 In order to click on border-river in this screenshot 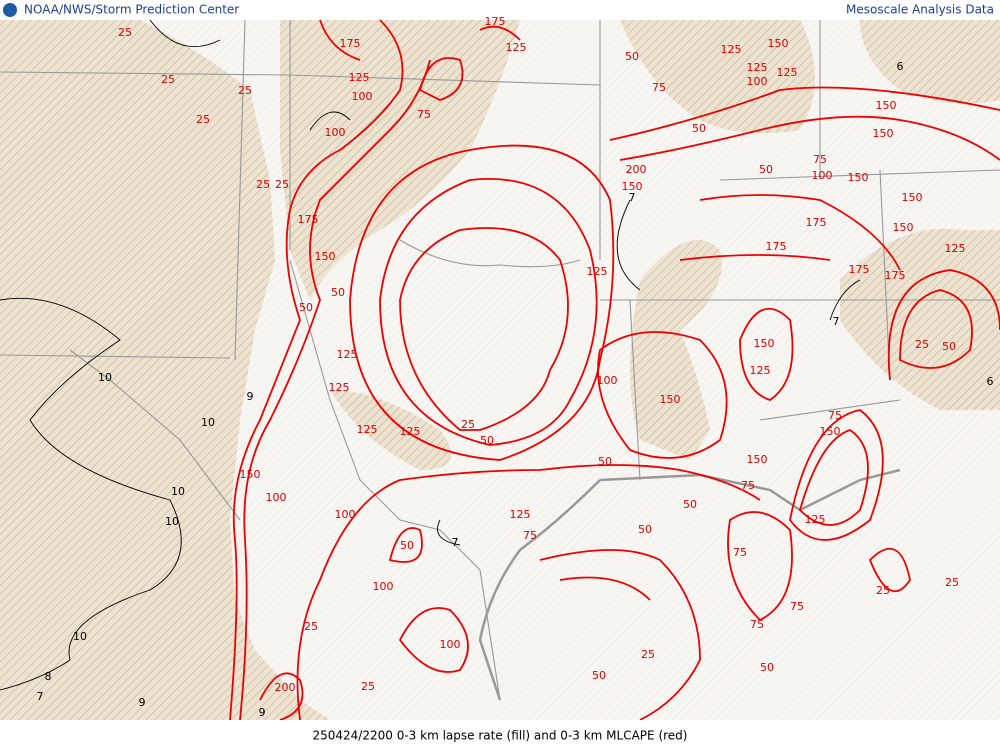, I will do `click(395, 480)`.